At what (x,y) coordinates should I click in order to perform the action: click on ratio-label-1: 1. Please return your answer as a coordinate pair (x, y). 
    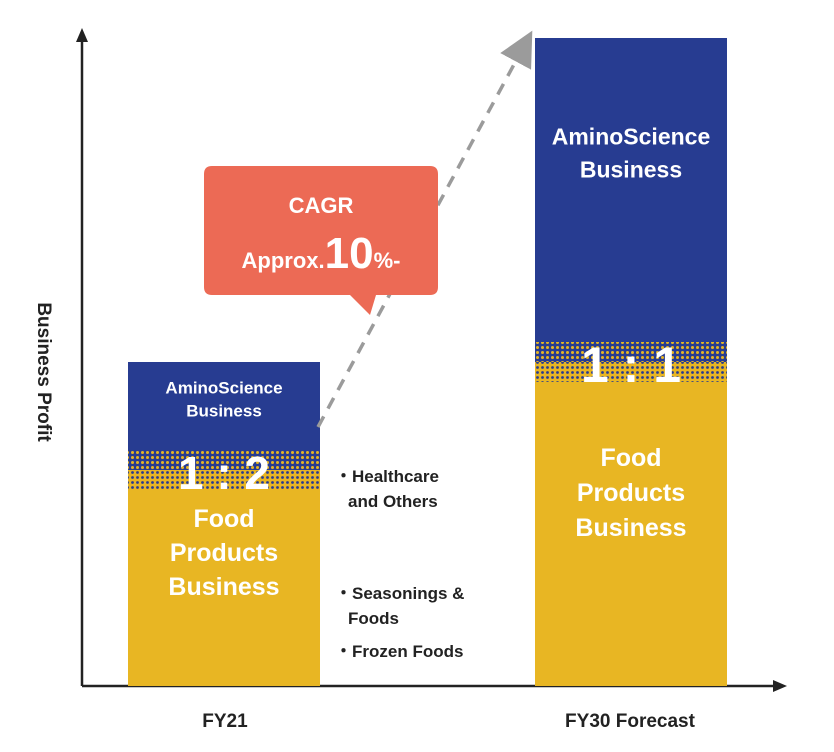
    Looking at the image, I should click on (631, 365).